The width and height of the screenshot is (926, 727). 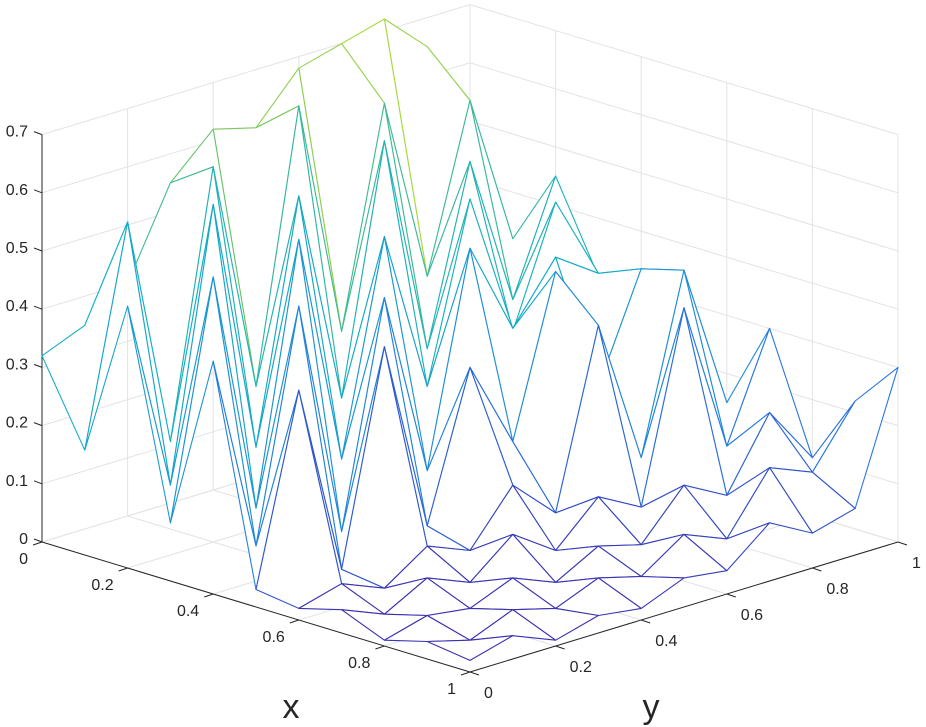 I want to click on y-tick-label: 0.6, so click(x=752, y=615).